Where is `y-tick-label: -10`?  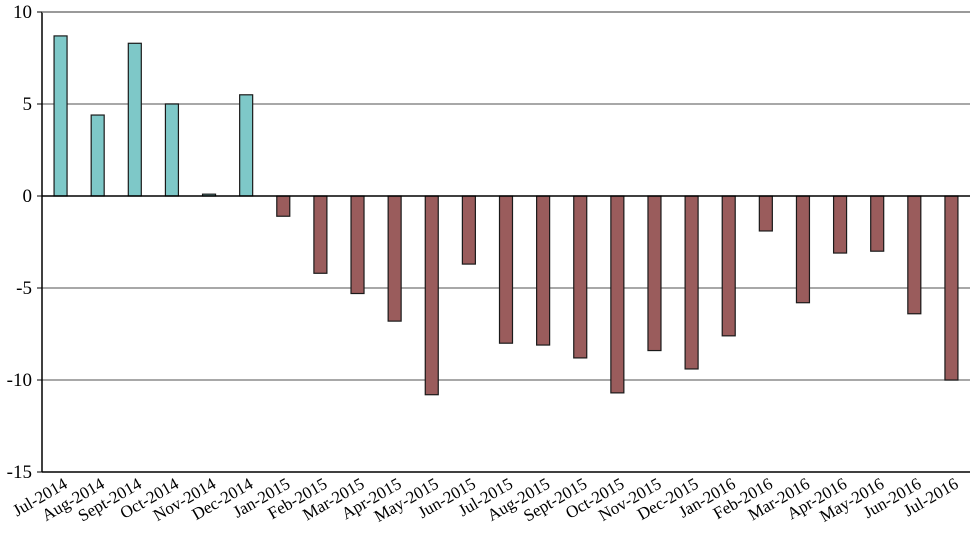 y-tick-label: -10 is located at coordinates (19, 380).